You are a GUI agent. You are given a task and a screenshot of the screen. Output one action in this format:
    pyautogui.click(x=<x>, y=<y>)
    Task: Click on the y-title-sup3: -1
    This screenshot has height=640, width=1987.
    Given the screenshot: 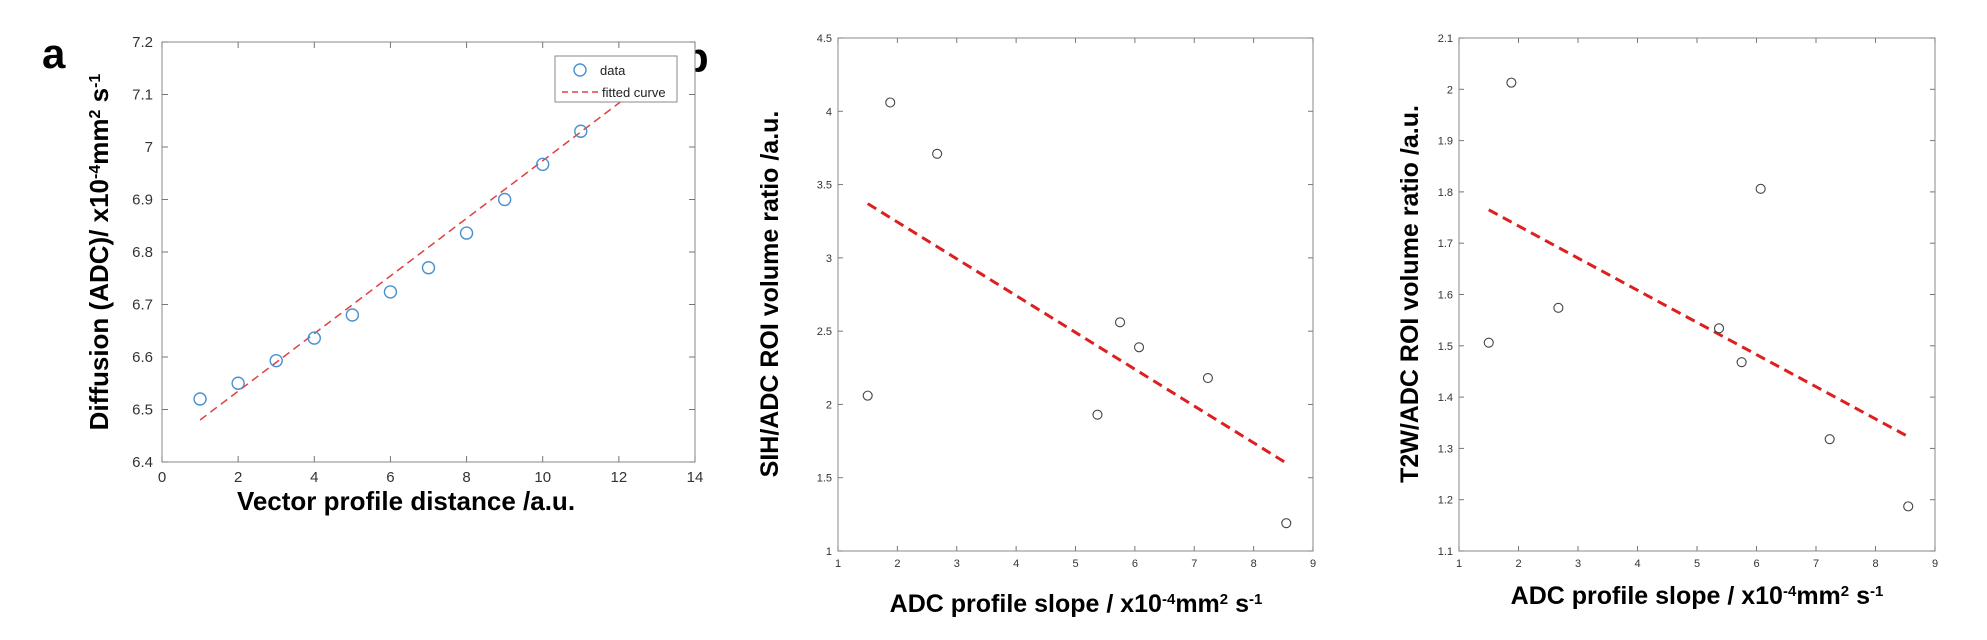 What is the action you would take?
    pyautogui.click(x=95, y=81)
    